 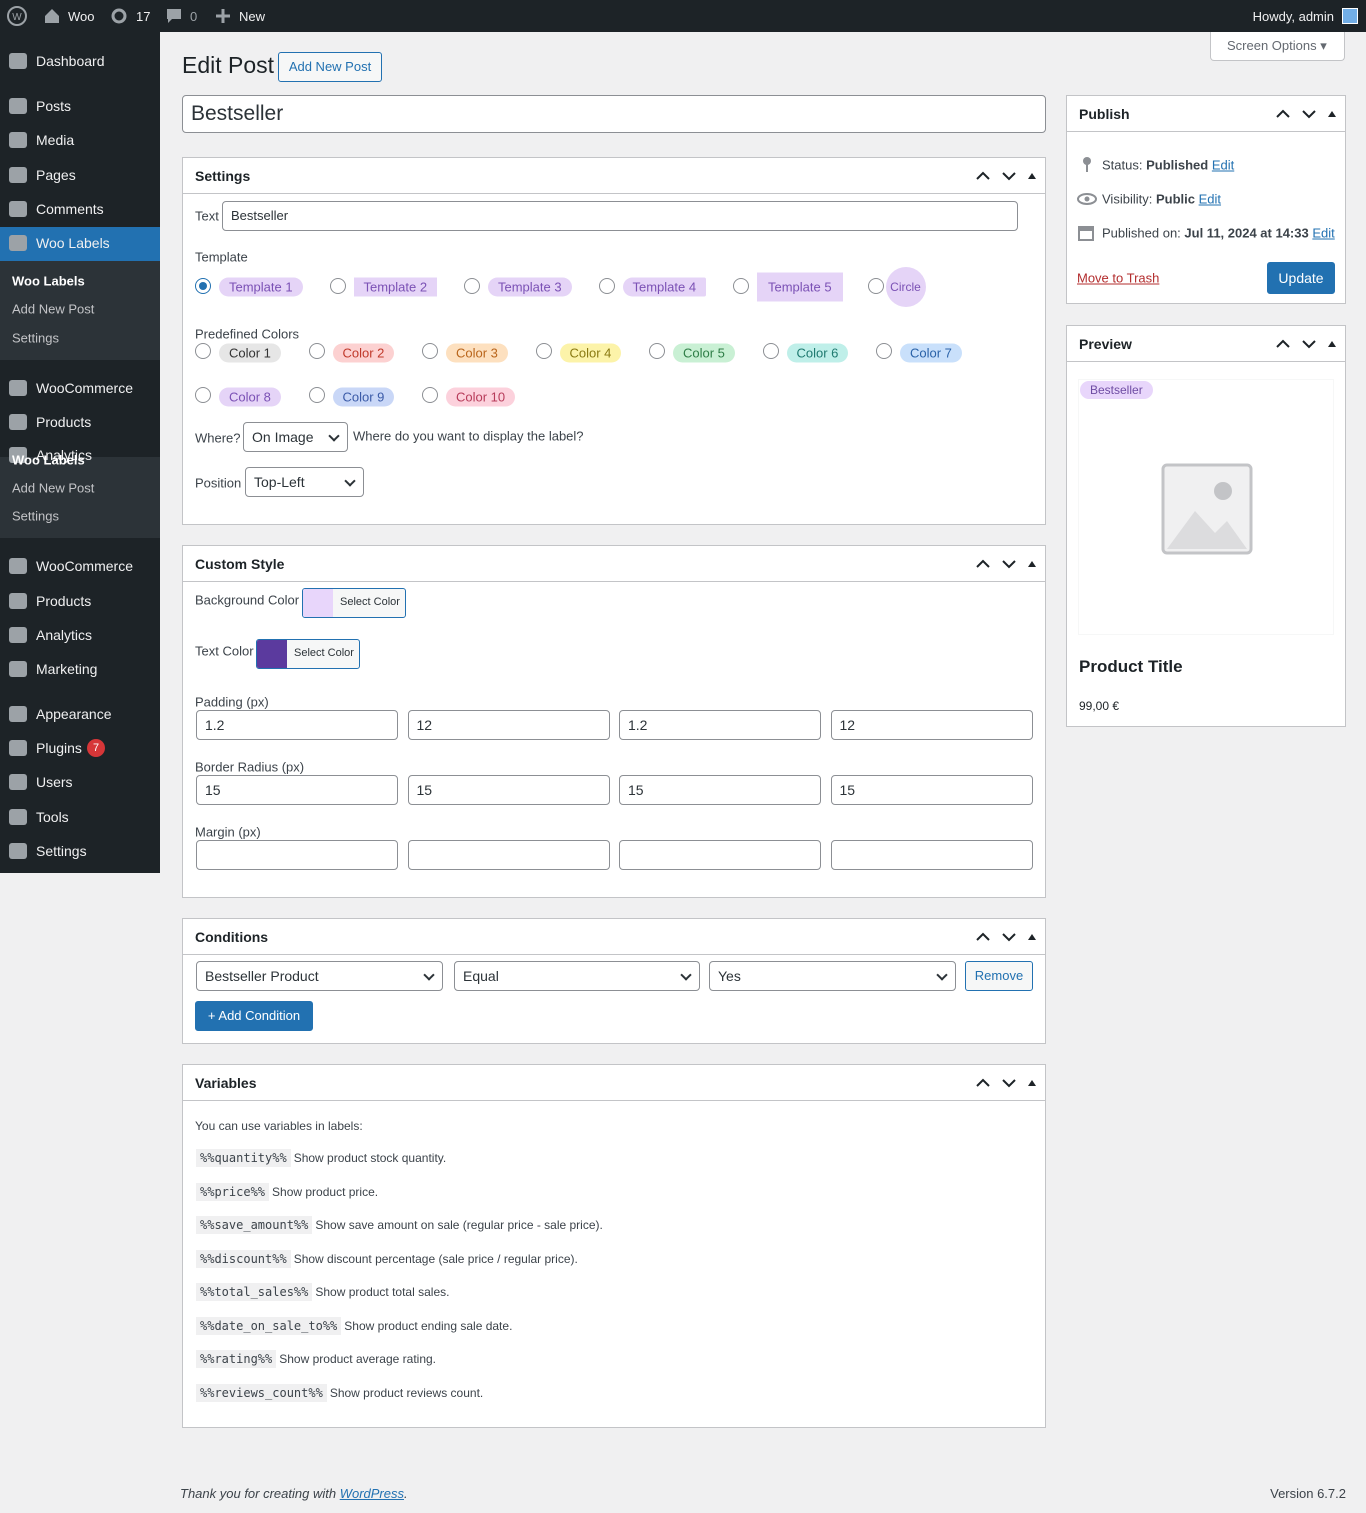 I want to click on box-header: Settings, so click(x=614, y=176).